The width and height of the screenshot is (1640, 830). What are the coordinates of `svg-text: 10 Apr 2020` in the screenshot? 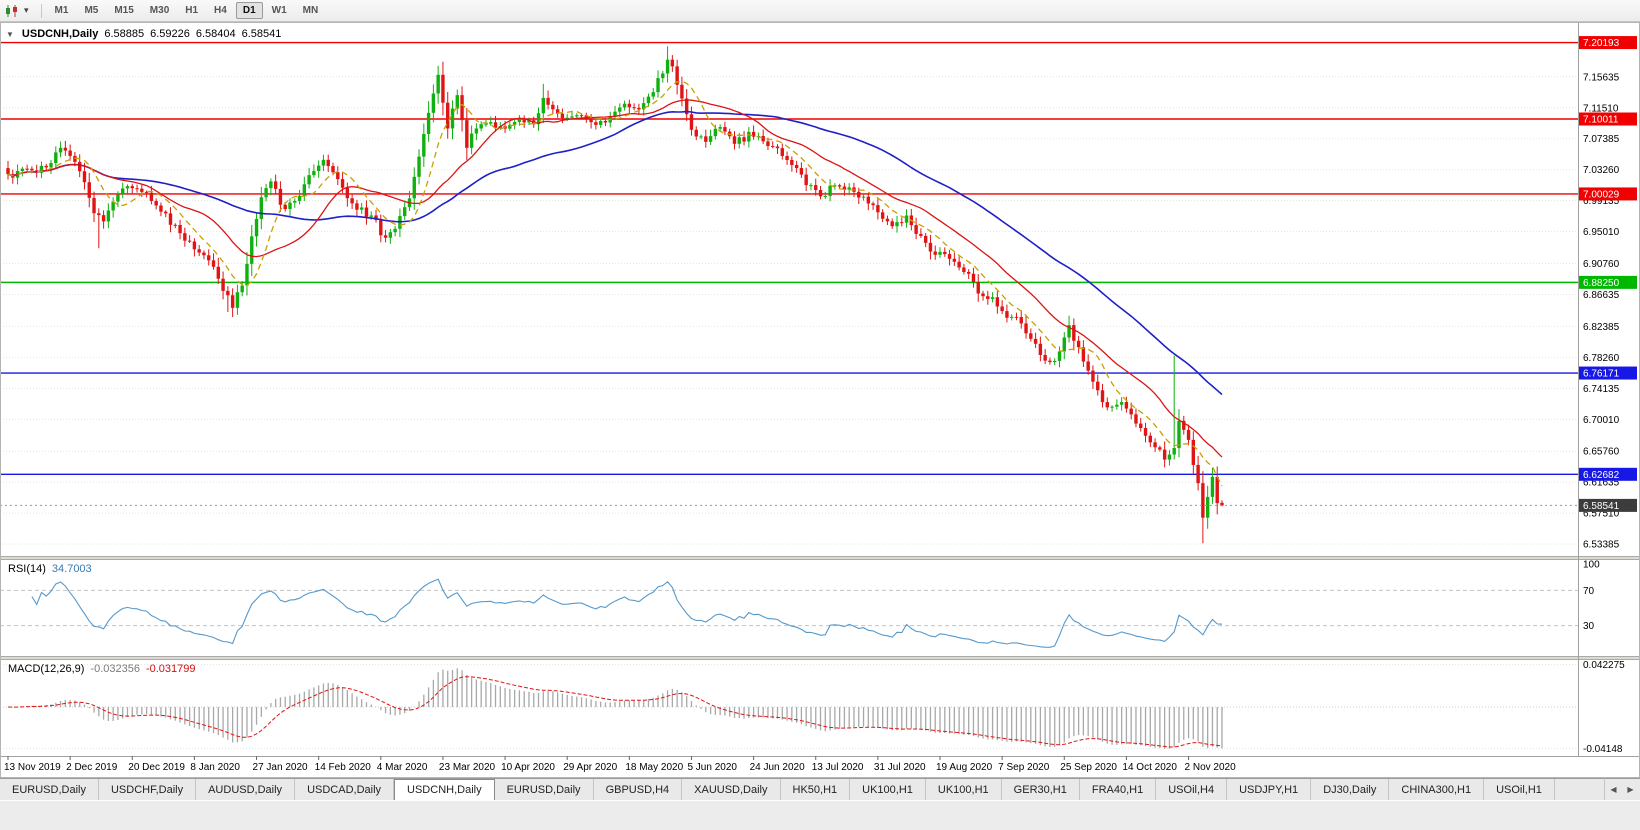 It's located at (528, 767).